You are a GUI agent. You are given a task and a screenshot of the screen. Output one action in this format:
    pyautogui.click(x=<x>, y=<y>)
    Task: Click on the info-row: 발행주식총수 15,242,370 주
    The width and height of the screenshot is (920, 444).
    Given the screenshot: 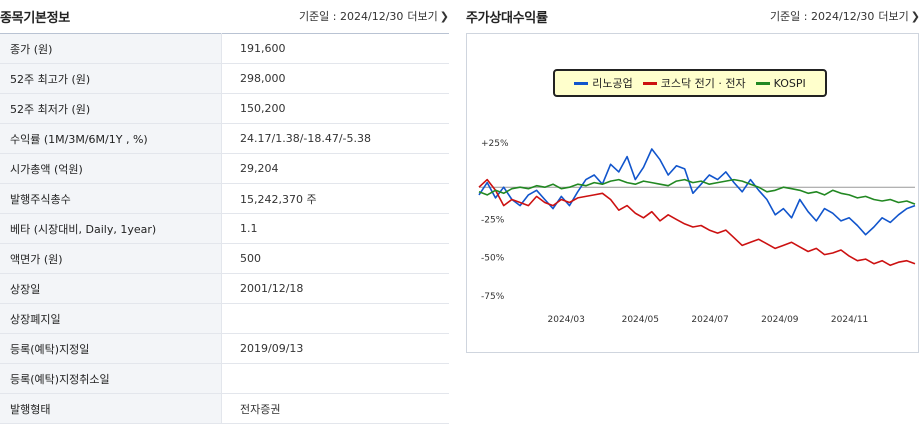 What is the action you would take?
    pyautogui.click(x=224, y=198)
    